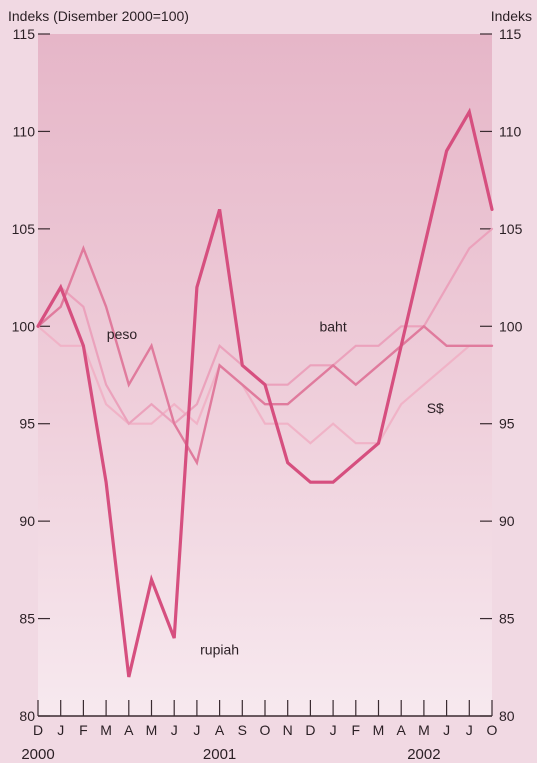  Describe the element at coordinates (31, 375) in the screenshot. I see `y-axis-left: 80 85 90 95 100 105 110 115` at that location.